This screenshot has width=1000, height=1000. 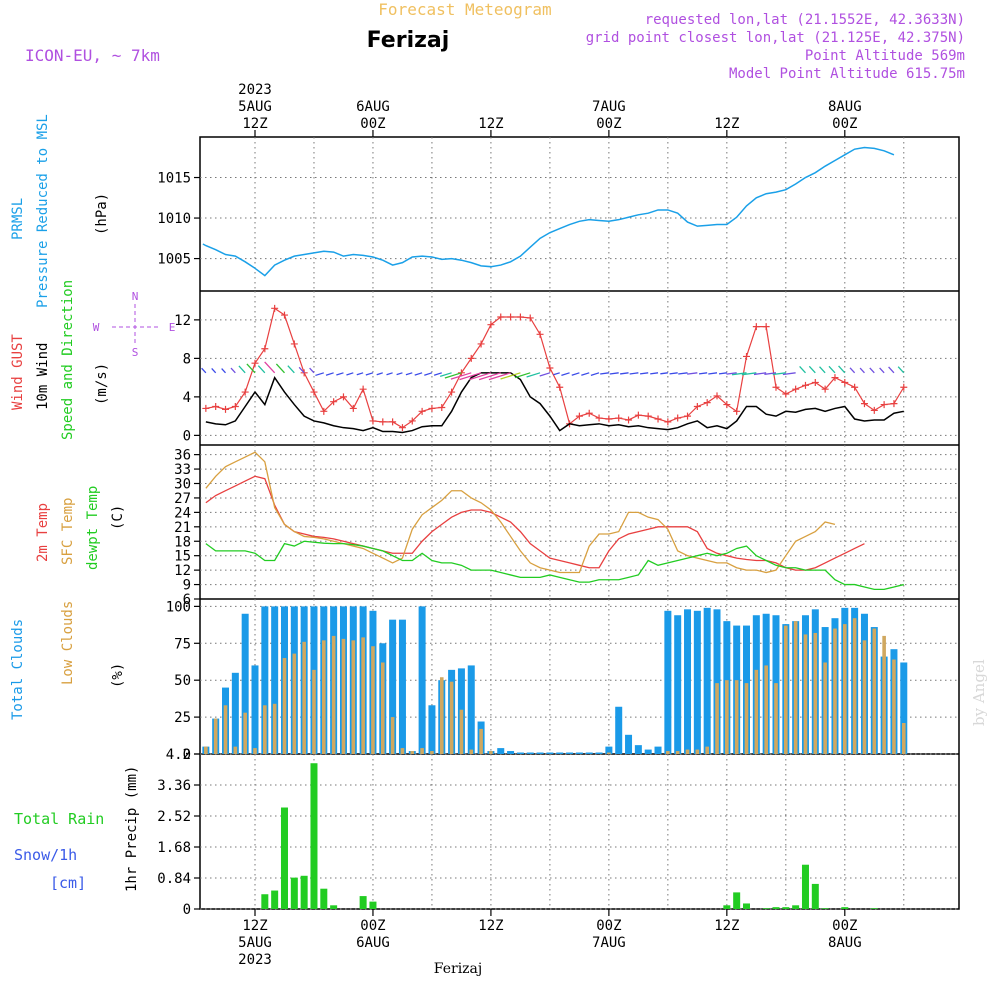 I want to click on compass-e: E, so click(x=172, y=327).